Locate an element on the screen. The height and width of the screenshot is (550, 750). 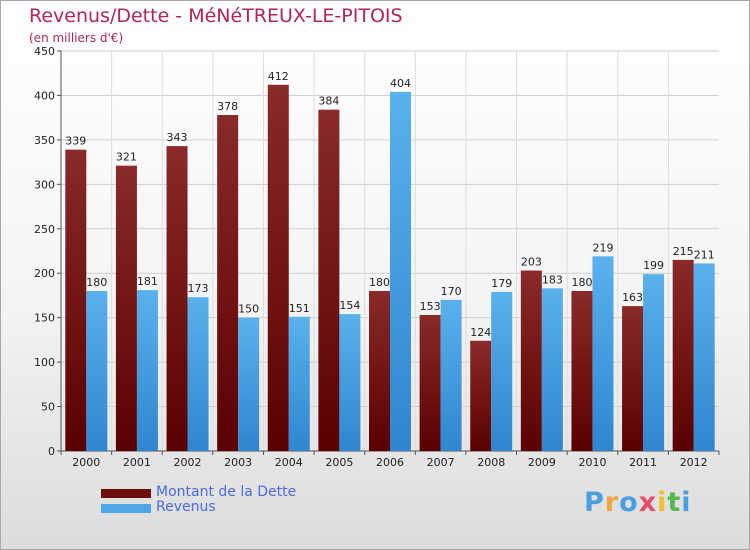
legend-swatch-dette is located at coordinates (126, 493).